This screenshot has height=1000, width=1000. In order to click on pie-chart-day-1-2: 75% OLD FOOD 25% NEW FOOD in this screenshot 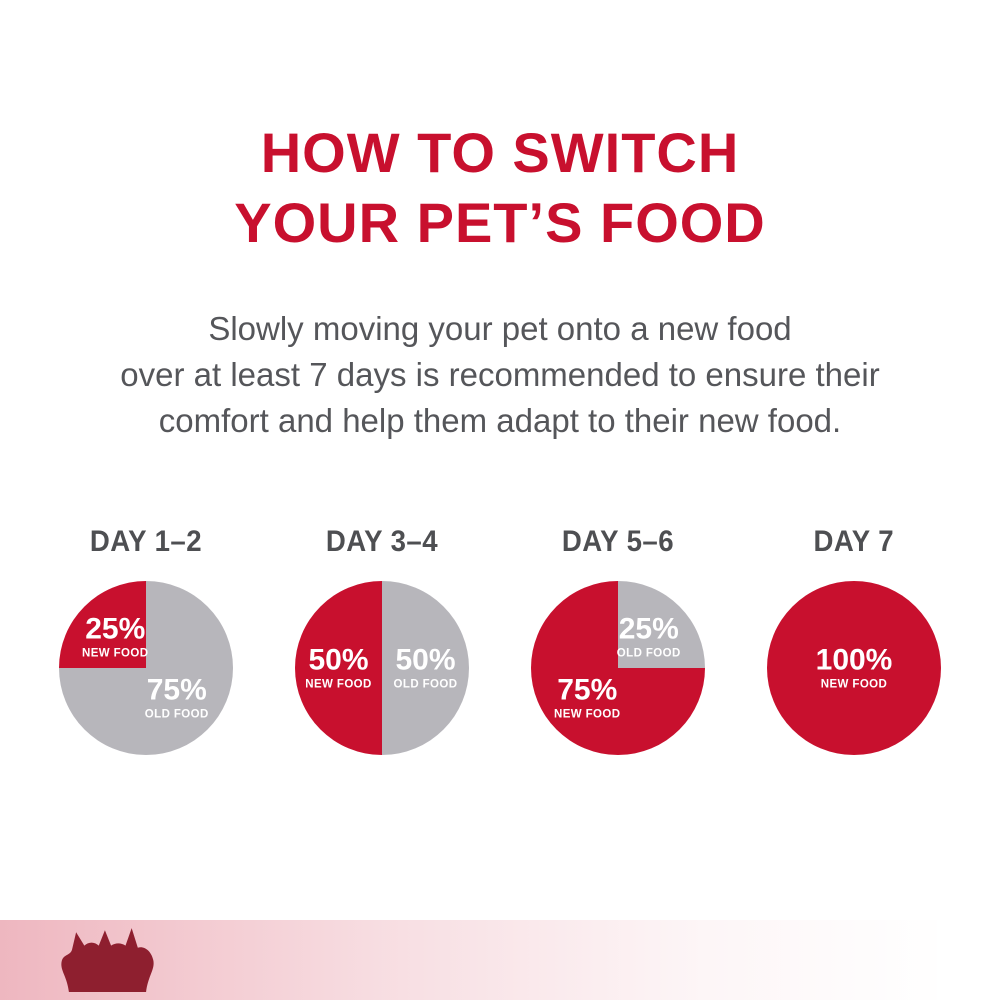, I will do `click(146, 667)`.